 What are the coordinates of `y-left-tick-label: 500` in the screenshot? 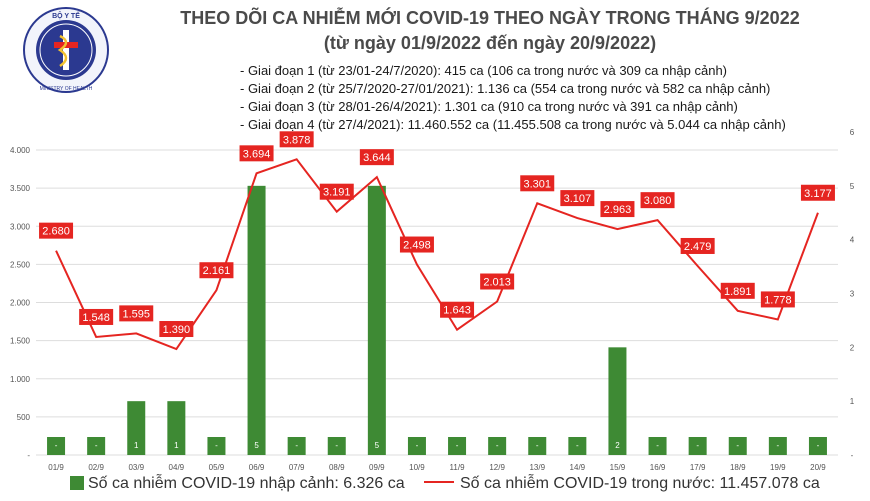 It's located at (24, 417).